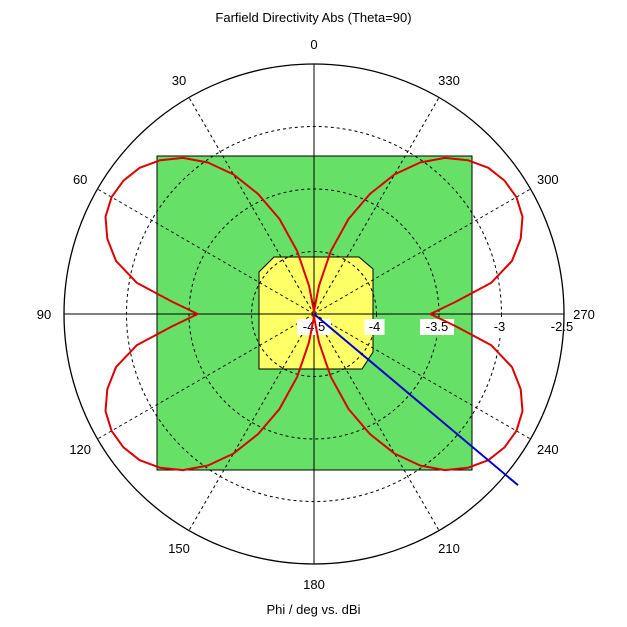 This screenshot has height=627, width=627. Describe the element at coordinates (80, 179) in the screenshot. I see `angle-tick-label: 60` at that location.